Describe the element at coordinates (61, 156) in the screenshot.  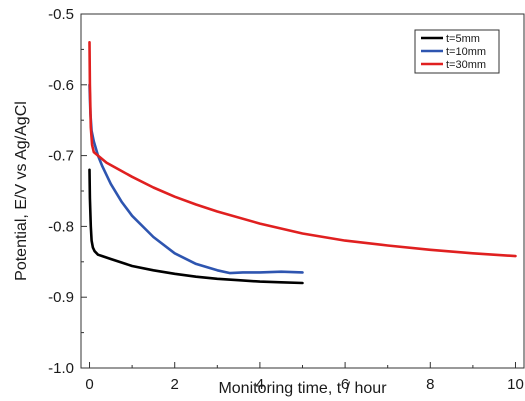
I see `y-tick-label: -0.7` at that location.